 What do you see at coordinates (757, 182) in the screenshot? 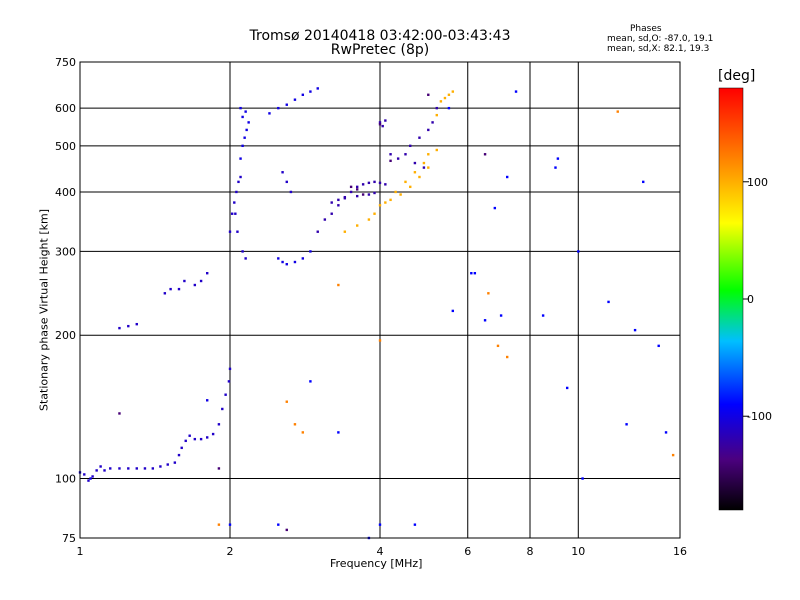
I see `colorbar-tick-label: 100` at bounding box center [757, 182].